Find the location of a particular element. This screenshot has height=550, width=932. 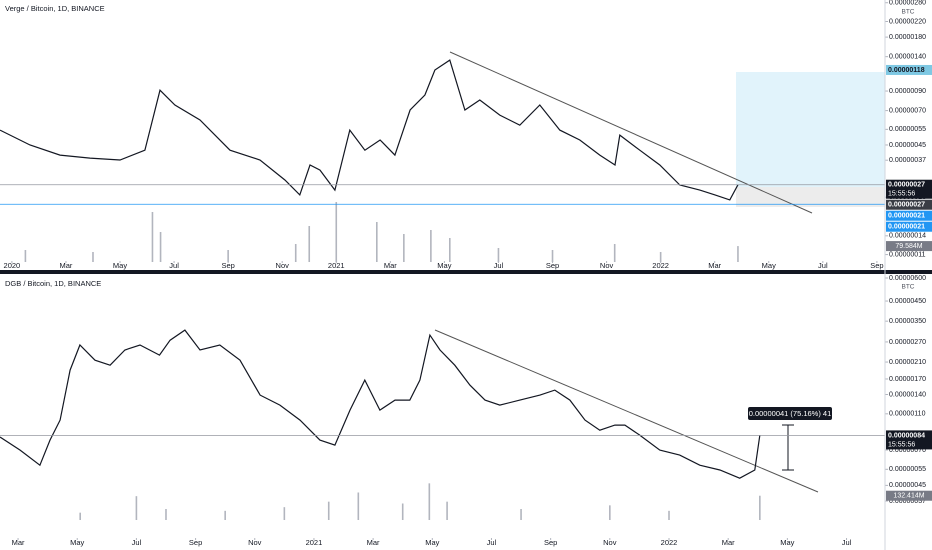

volume-label: 79.584M is located at coordinates (908, 246).